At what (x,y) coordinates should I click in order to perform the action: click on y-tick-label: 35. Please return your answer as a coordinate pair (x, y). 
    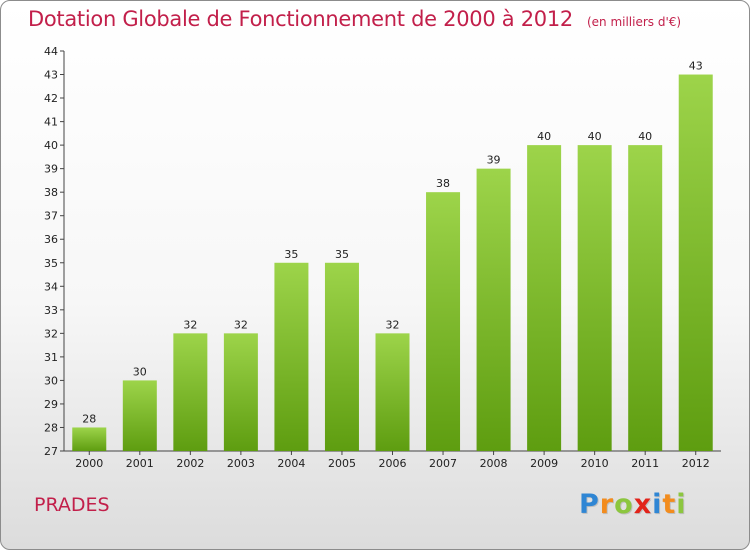
    Looking at the image, I should click on (51, 263).